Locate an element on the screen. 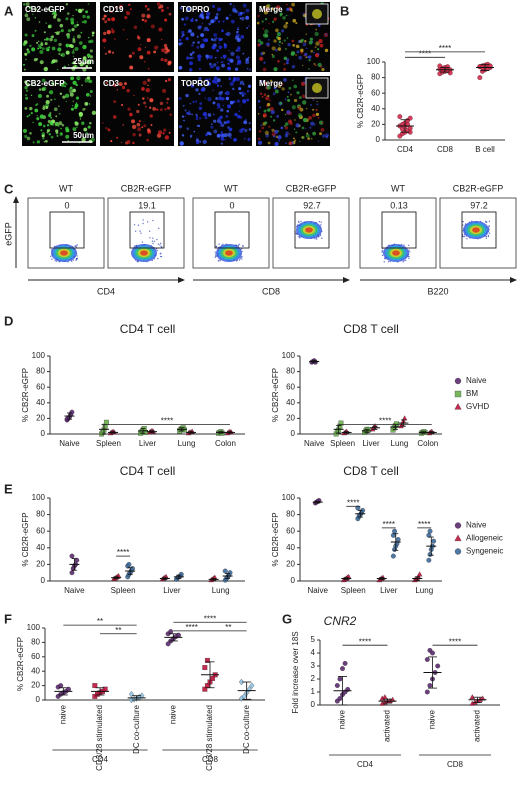 Image resolution: width=520 pixels, height=792 pixels. sig-label: **** is located at coordinates (365, 641).